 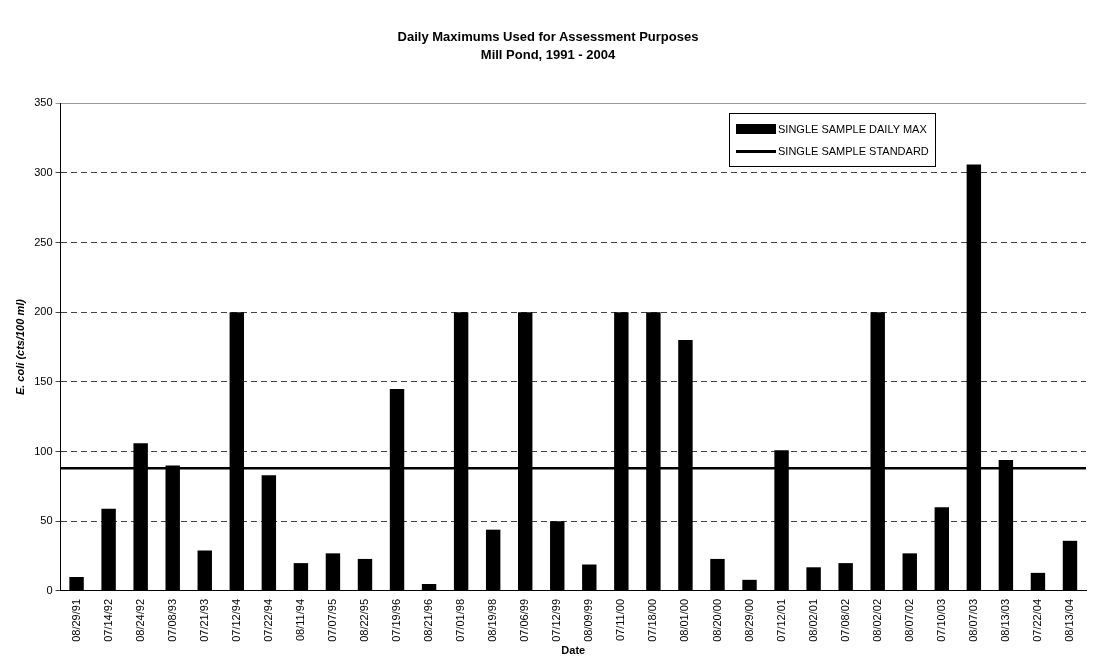 I want to click on y-tick-label: 200, so click(x=43, y=311).